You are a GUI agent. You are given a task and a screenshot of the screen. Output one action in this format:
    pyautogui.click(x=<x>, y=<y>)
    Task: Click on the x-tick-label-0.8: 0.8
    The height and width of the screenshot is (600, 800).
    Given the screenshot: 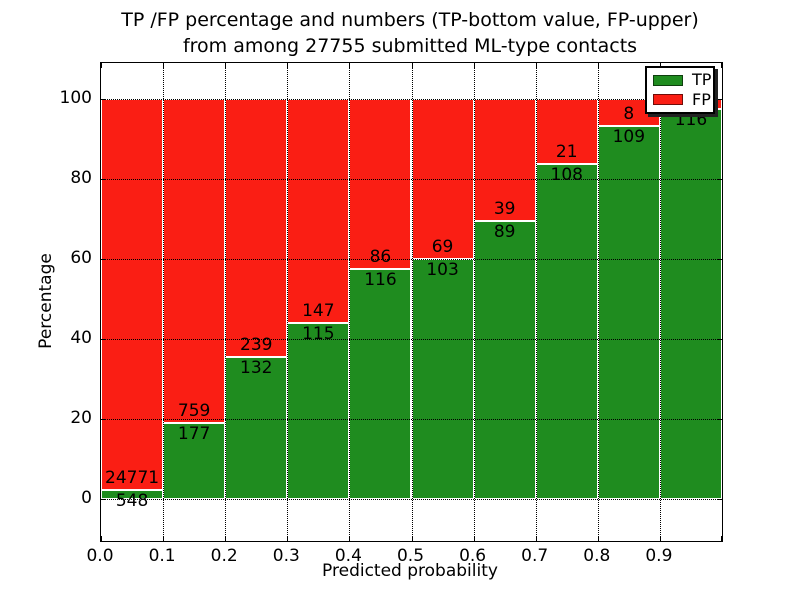 What is the action you would take?
    pyautogui.click(x=597, y=556)
    